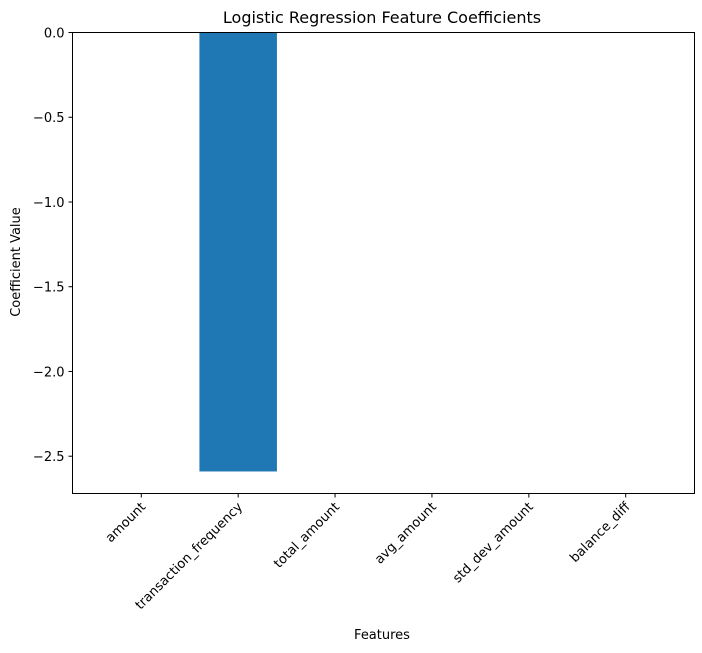 Image resolution: width=702 pixels, height=653 pixels. I want to click on bars-group, so click(238, 252).